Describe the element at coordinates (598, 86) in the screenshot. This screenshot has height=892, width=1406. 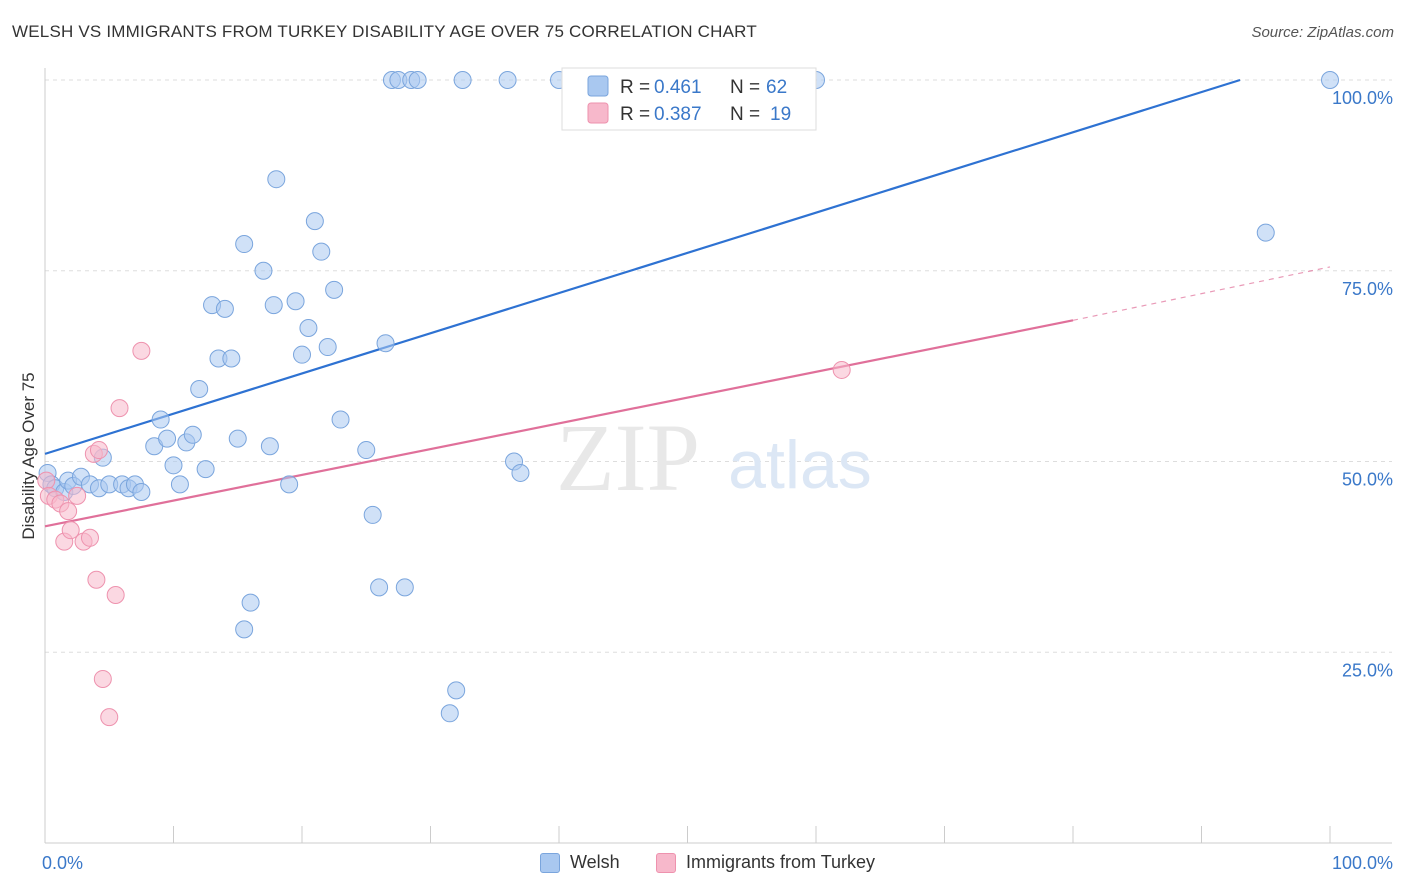
I see `welsh-stats-swatch` at that location.